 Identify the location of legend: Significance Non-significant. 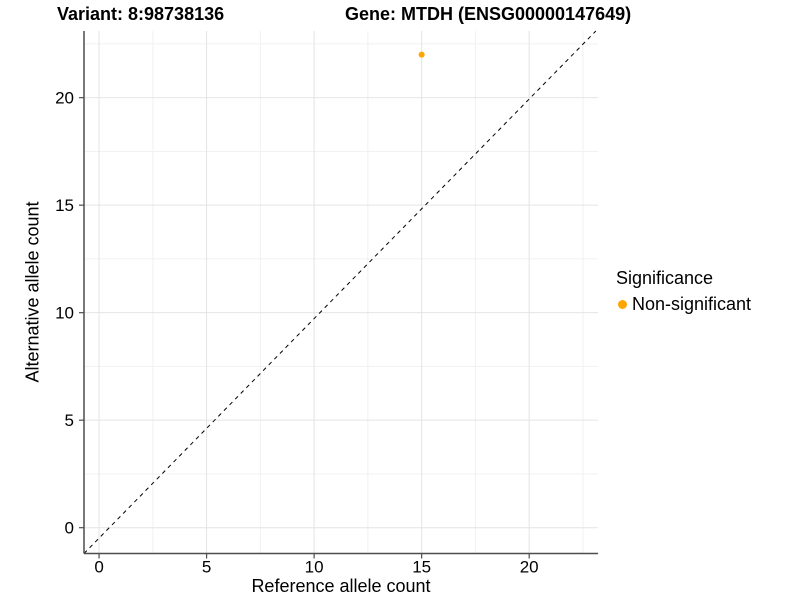
(683, 291).